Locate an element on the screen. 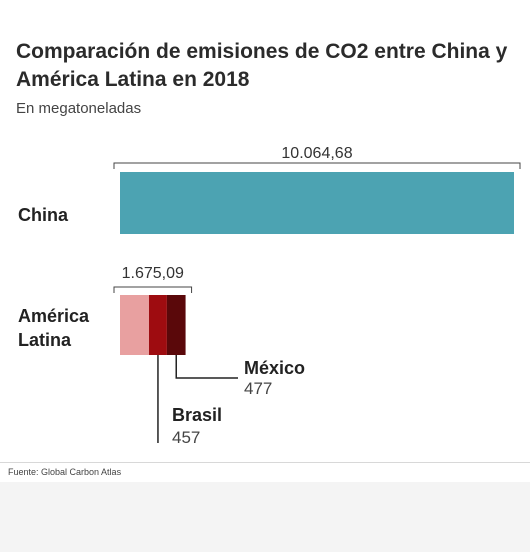 The width and height of the screenshot is (530, 552). bar-mexico is located at coordinates (176, 325).